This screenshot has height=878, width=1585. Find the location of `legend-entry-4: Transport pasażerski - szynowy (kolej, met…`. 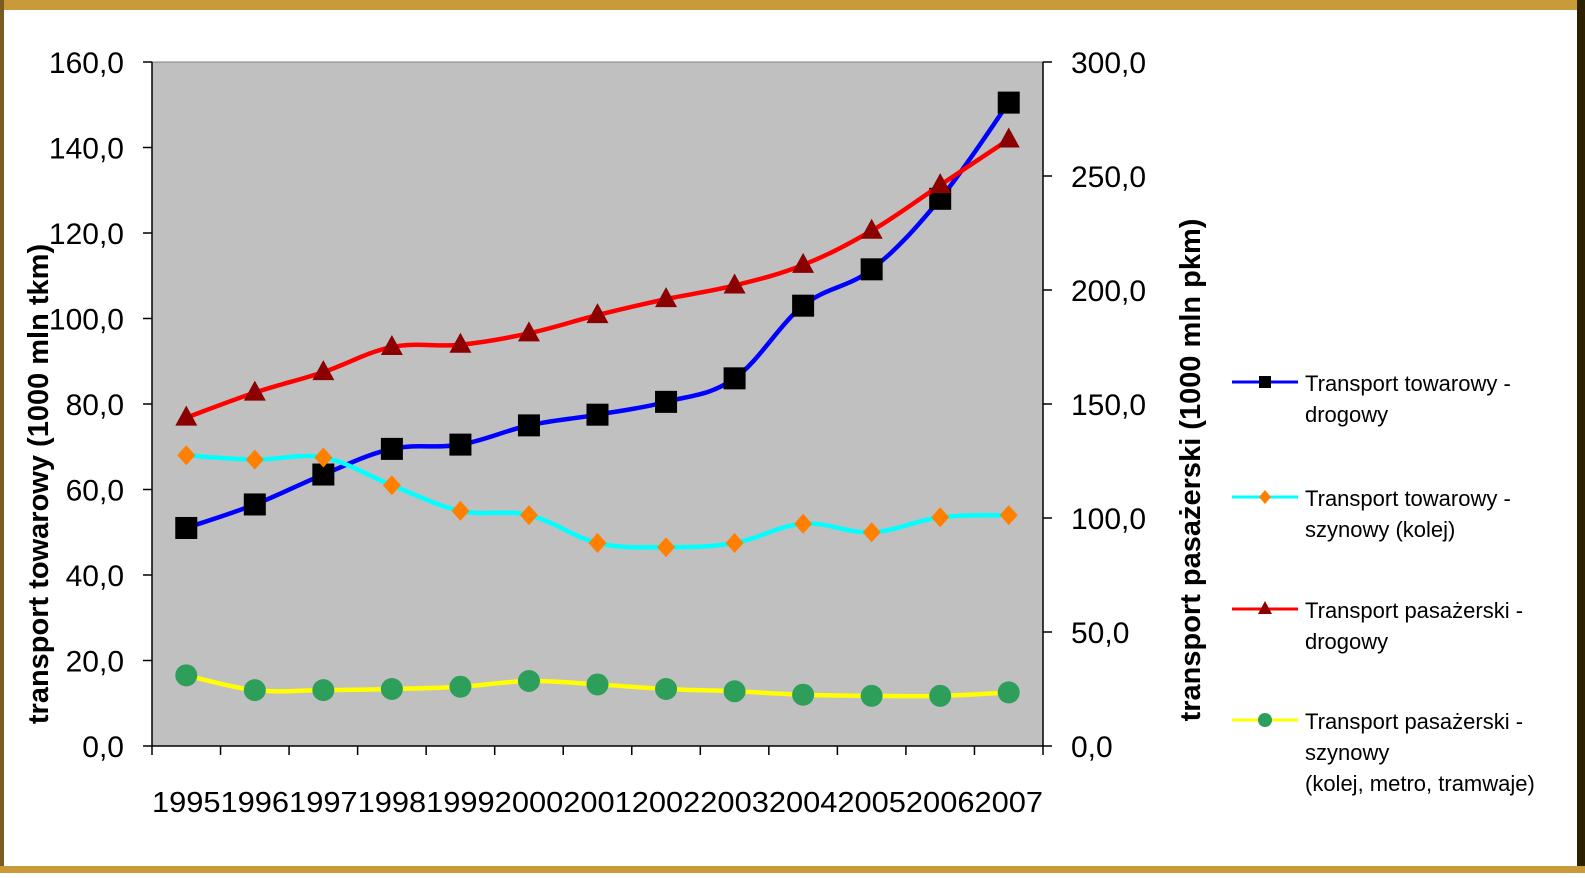

legend-entry-4: Transport pasażerski - szynowy (kolej, met… is located at coordinates (1383, 752).